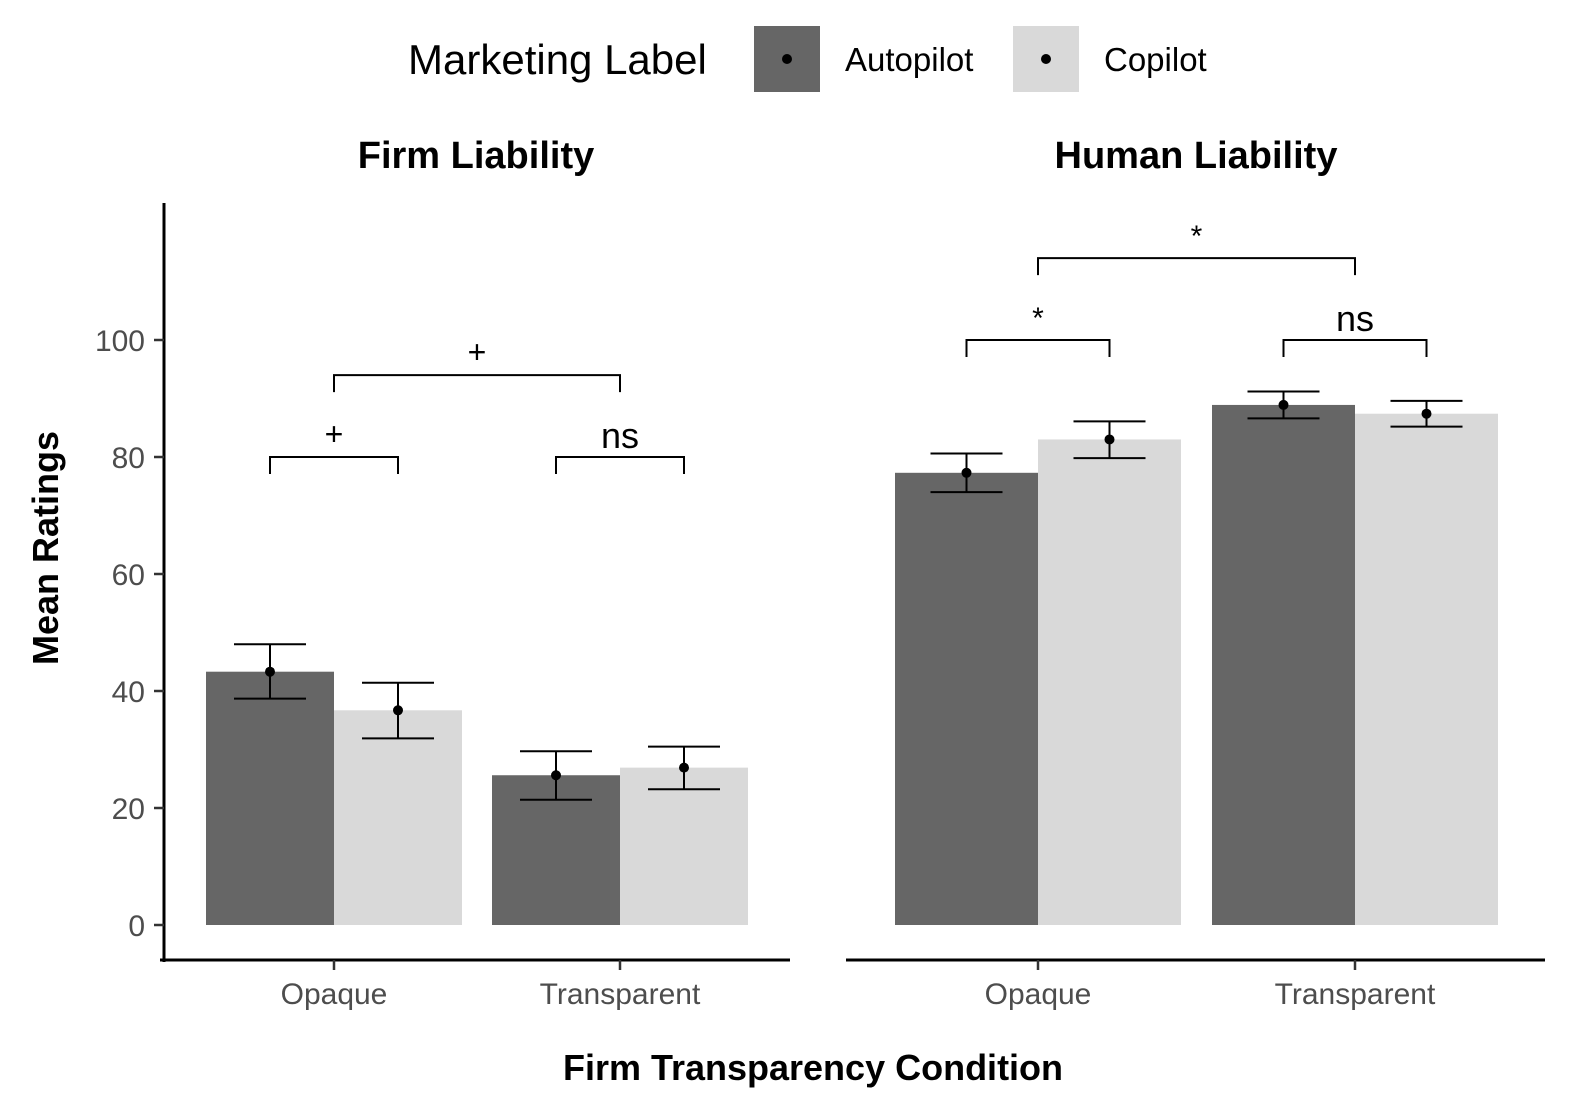 The width and height of the screenshot is (1590, 1110). What do you see at coordinates (1155, 59) in the screenshot?
I see `legend-label: Copilot` at bounding box center [1155, 59].